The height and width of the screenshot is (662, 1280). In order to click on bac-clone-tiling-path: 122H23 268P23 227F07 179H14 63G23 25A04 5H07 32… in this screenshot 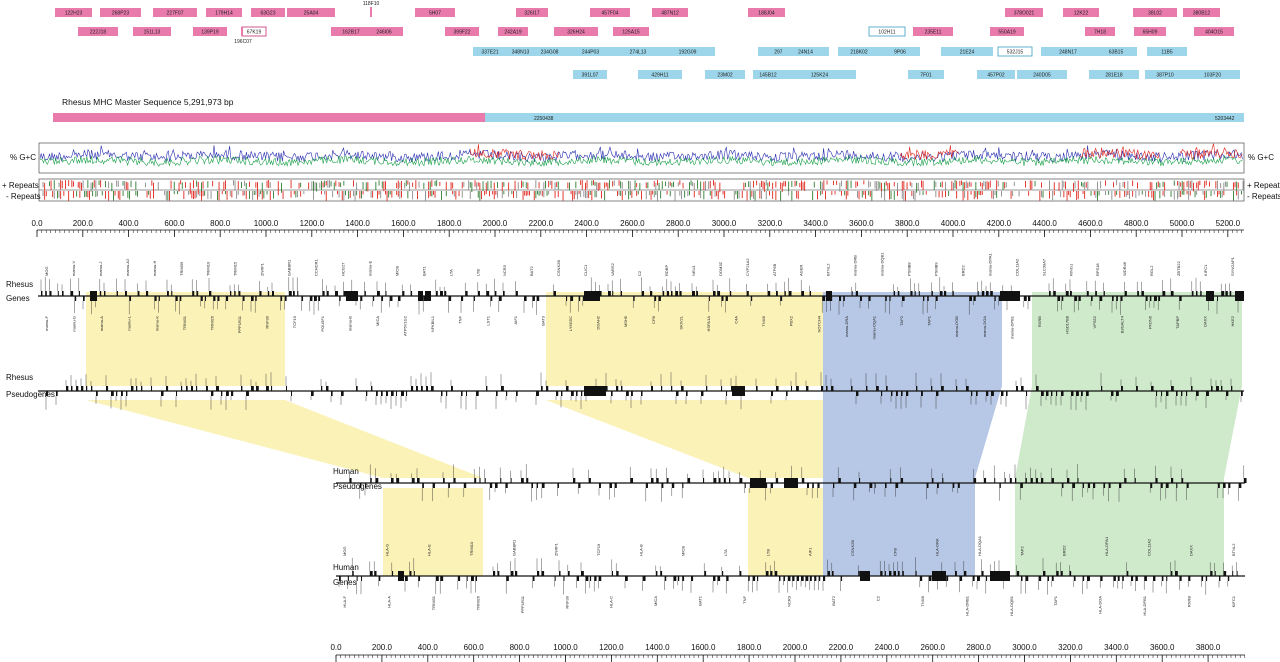, I will do `click(647, 40)`.